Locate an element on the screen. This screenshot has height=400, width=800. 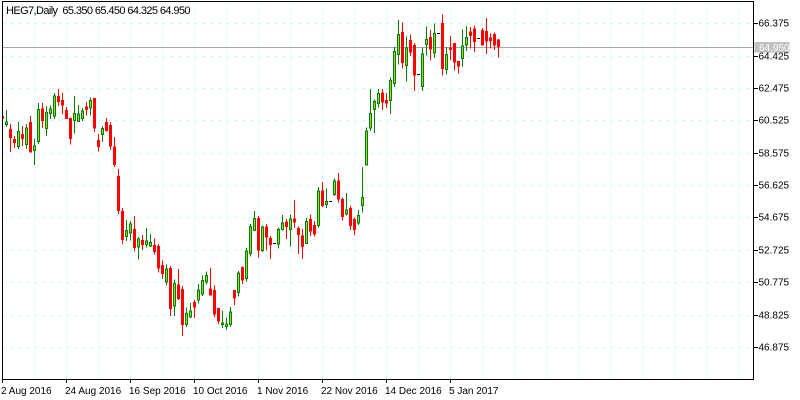
svg-text: 16 Sep 2016 is located at coordinates (157, 391).